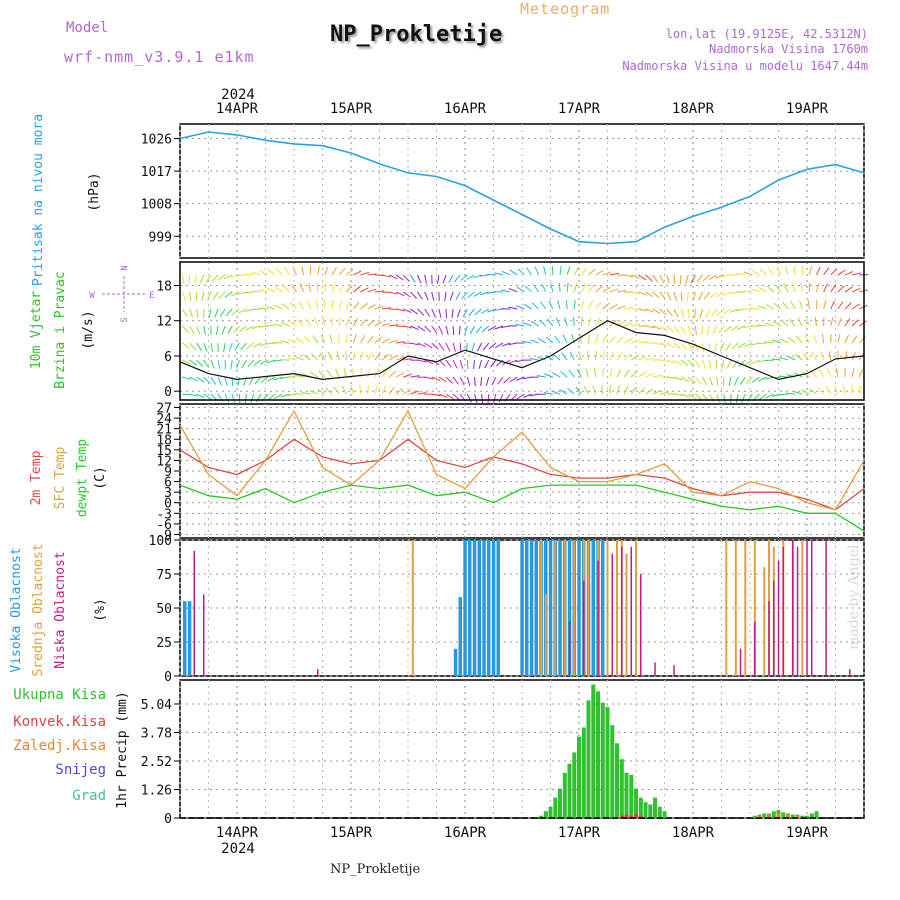  Describe the element at coordinates (460, 636) in the screenshot. I see `cloud-high-bar` at that location.